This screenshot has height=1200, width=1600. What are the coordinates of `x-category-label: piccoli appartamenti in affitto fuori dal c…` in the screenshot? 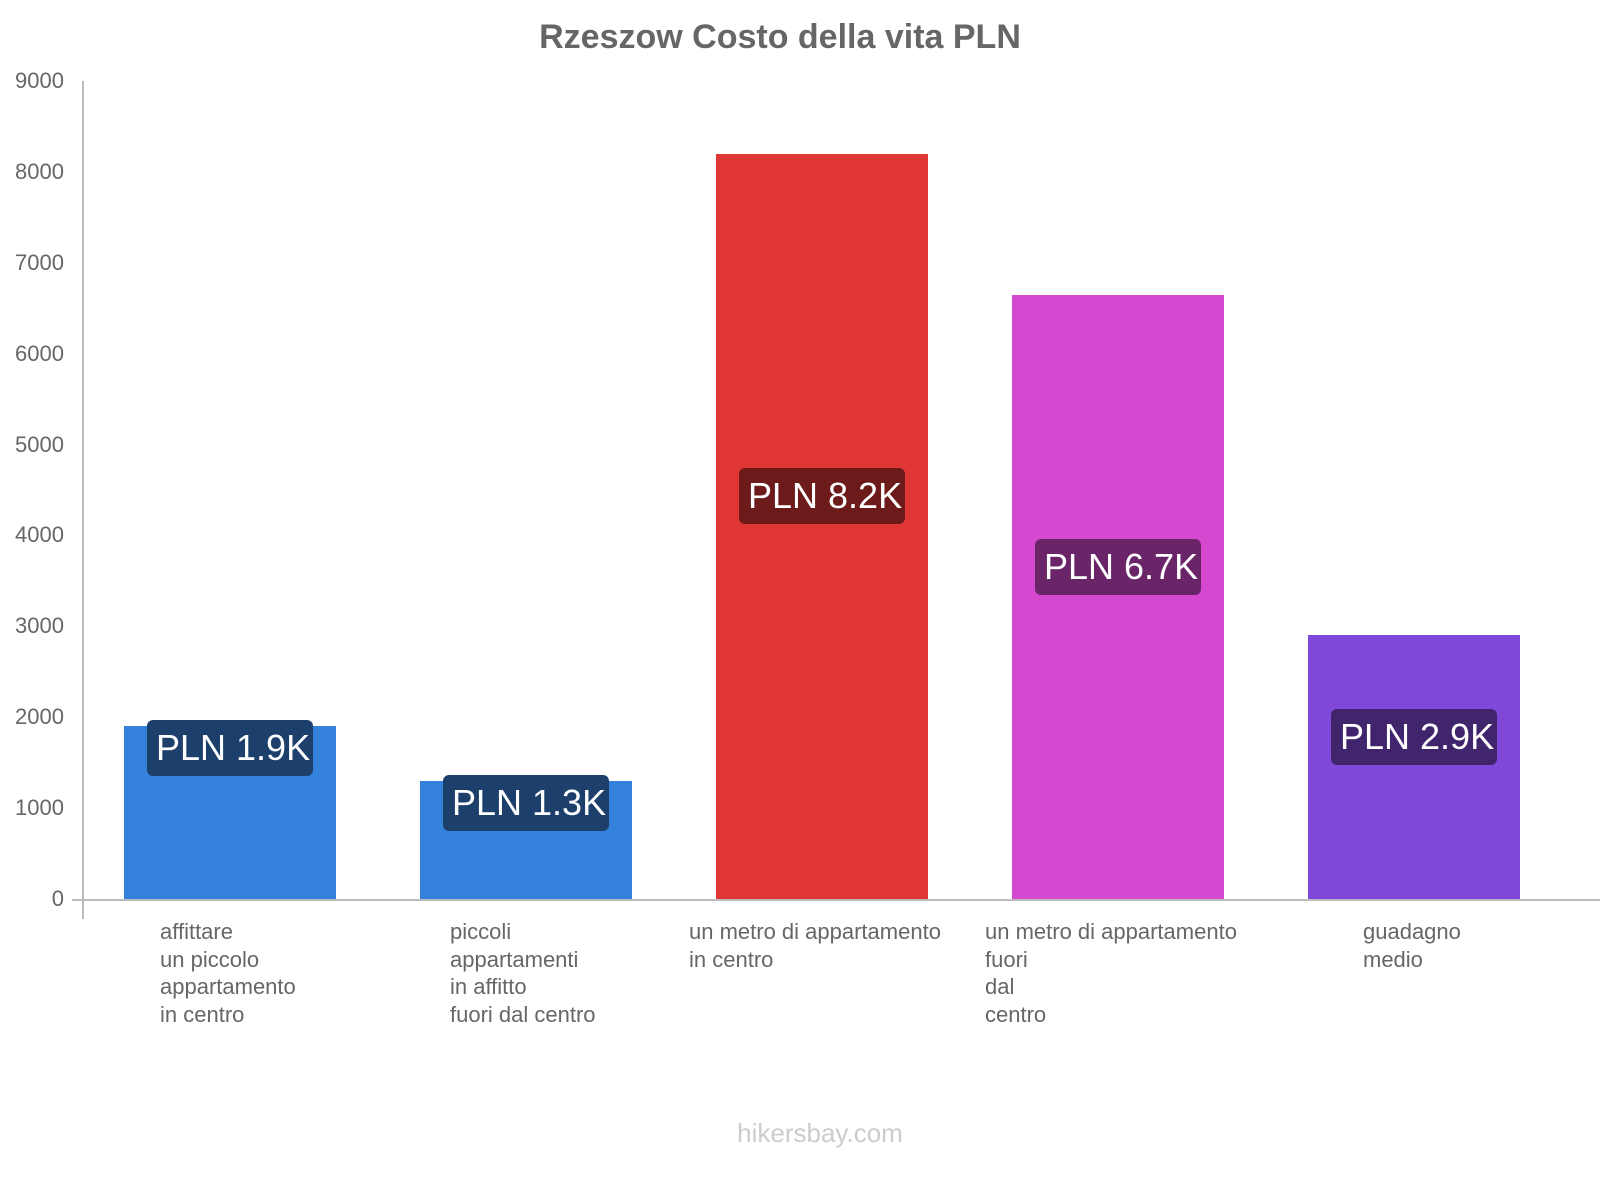 It's located at (523, 973).